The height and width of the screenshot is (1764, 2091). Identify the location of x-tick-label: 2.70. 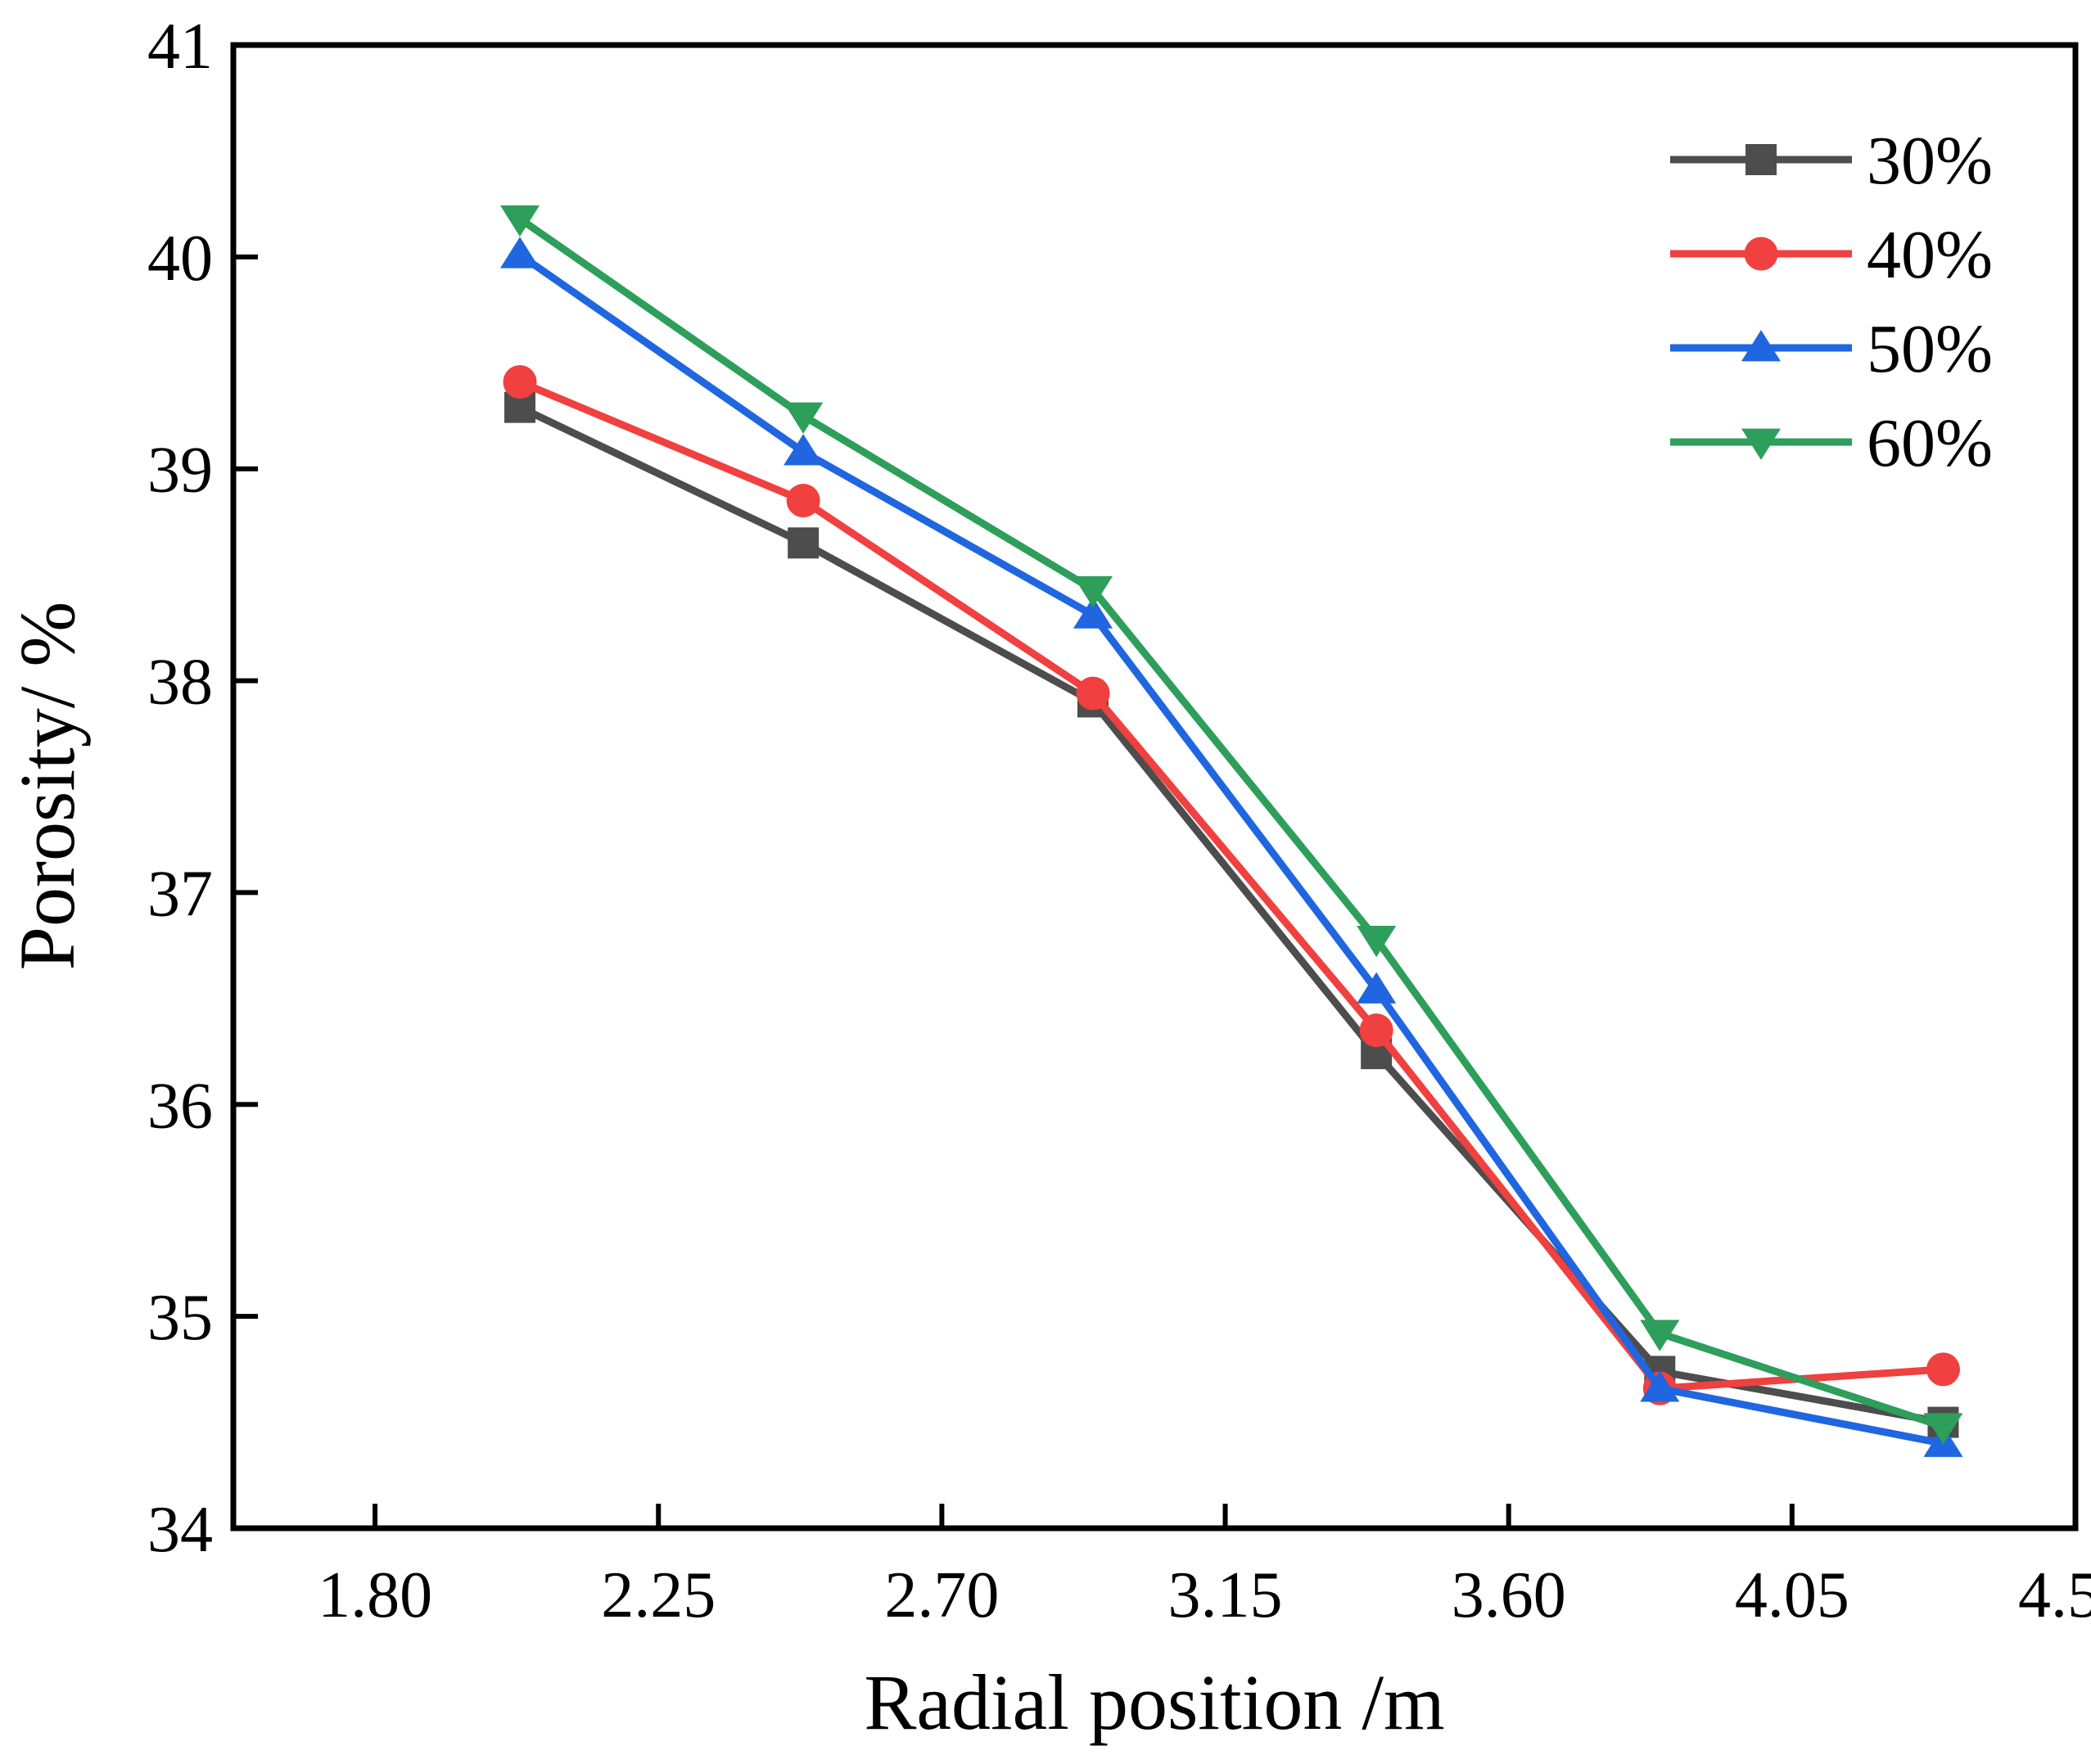
(941, 1595).